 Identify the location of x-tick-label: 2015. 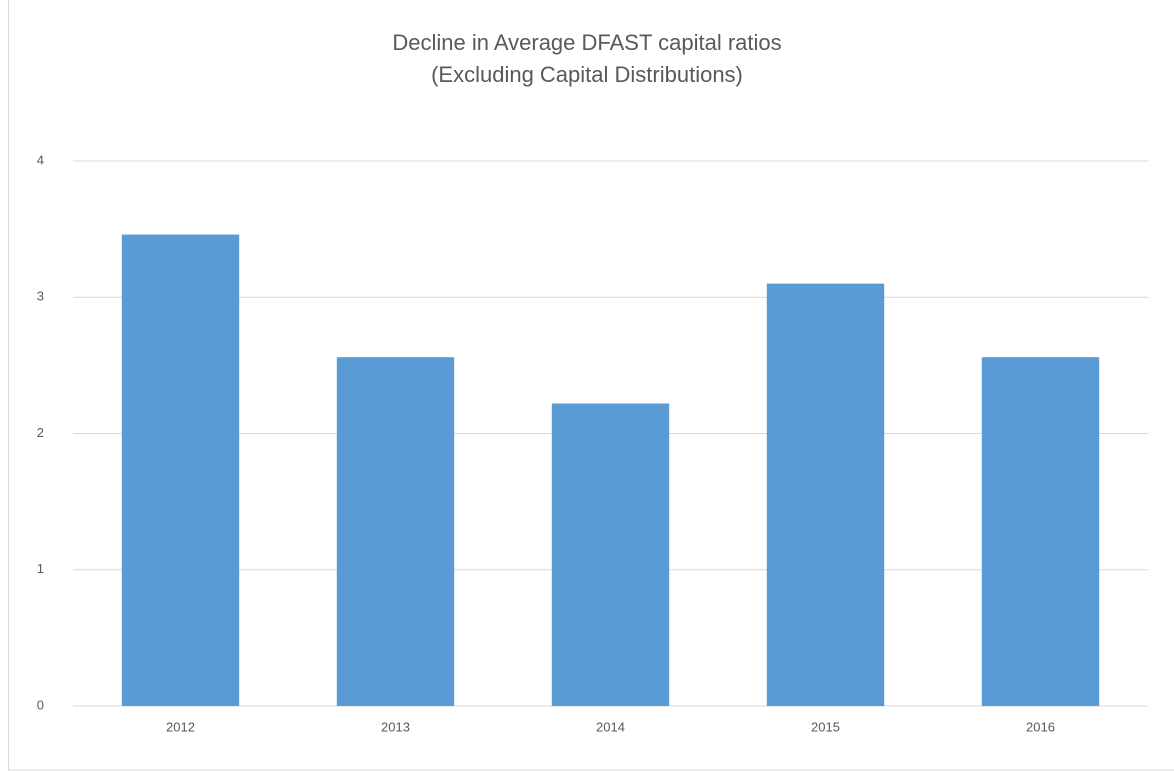
(825, 726).